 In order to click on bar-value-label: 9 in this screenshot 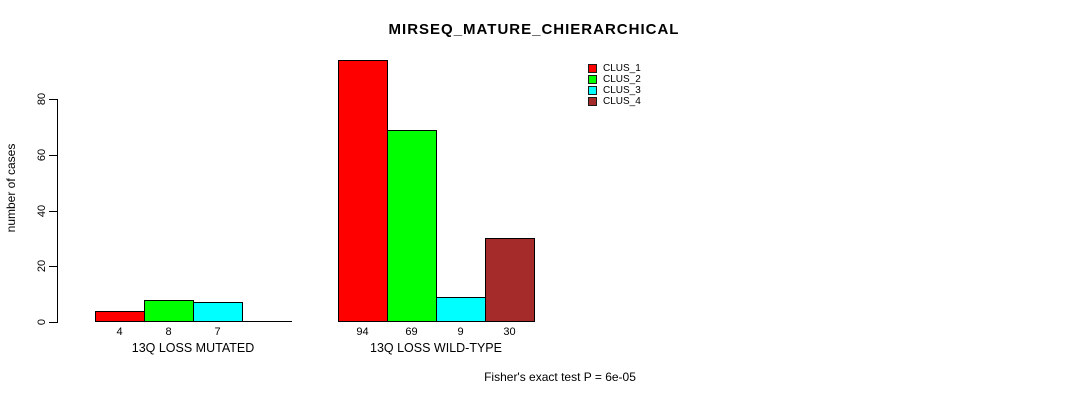, I will do `click(460, 332)`.